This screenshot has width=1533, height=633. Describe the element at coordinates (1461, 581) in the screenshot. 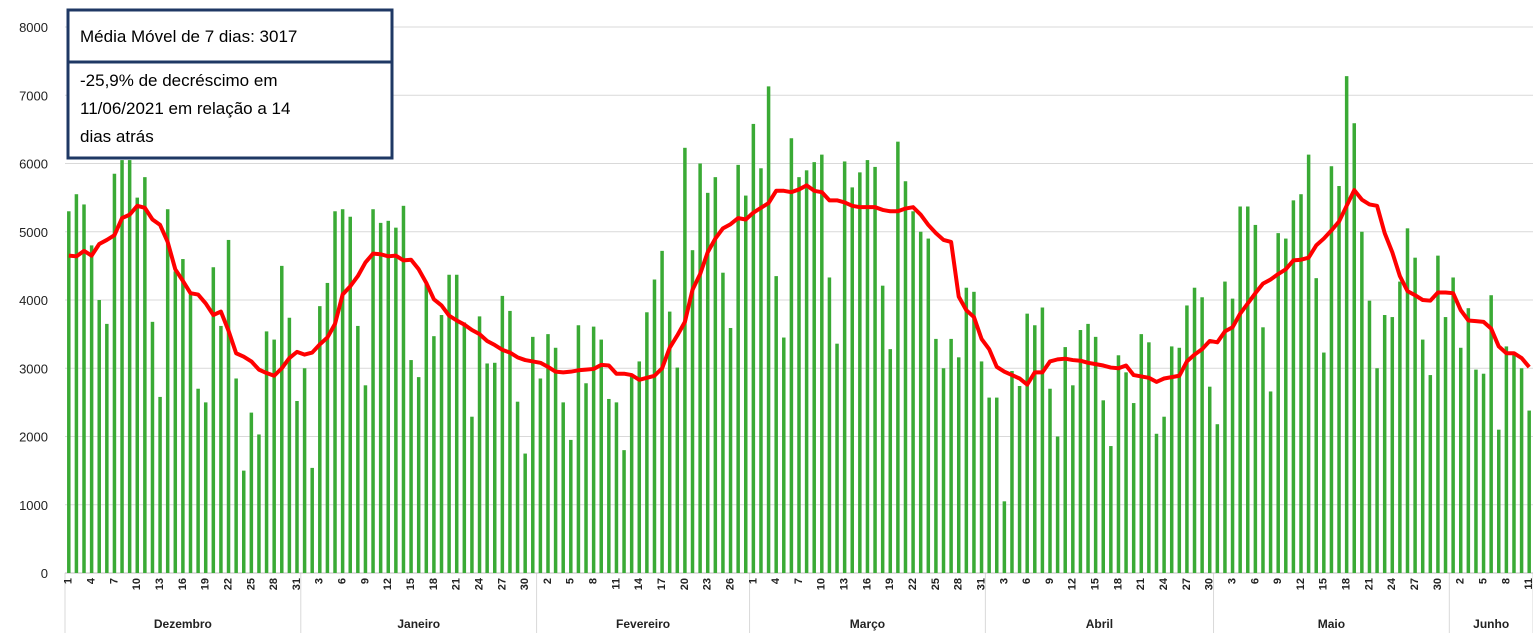

I see `x-tick-label: 2` at that location.